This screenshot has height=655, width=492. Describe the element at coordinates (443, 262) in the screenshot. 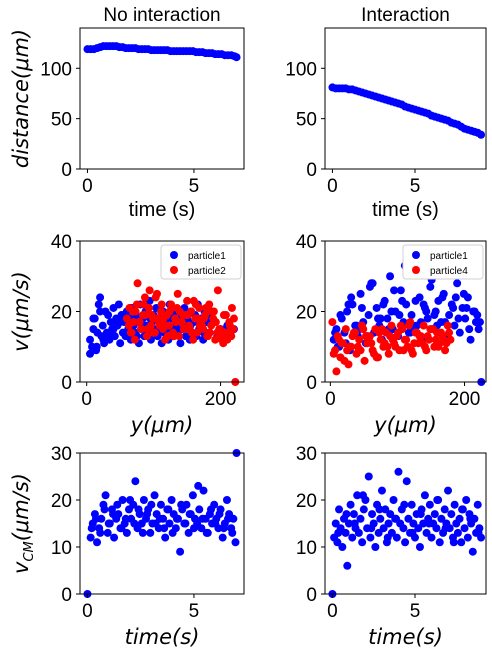

I see `legend-box` at that location.